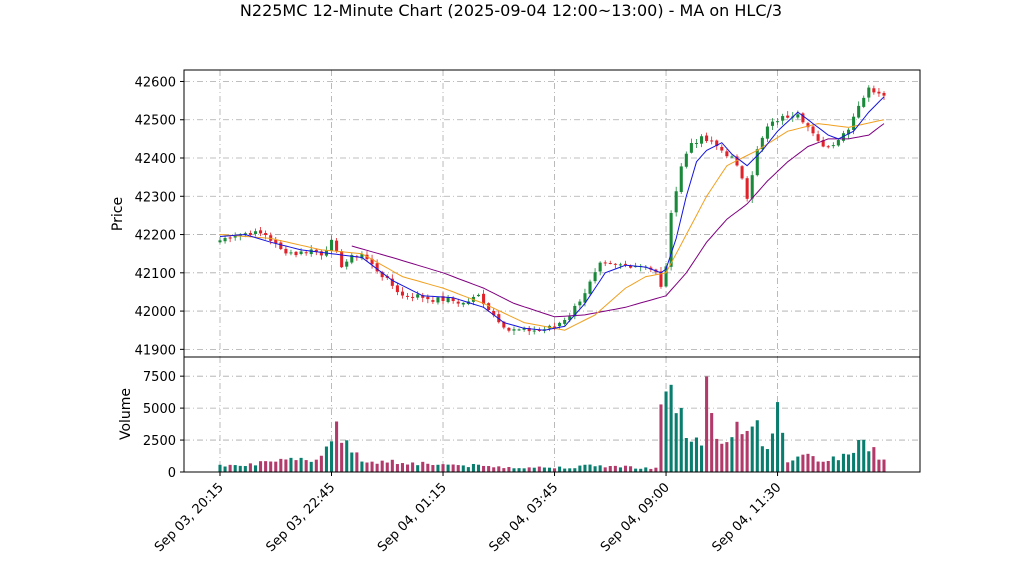 The width and height of the screenshot is (1022, 575). What do you see at coordinates (155, 274) in the screenshot?
I see `price-tick-label: 42100` at bounding box center [155, 274].